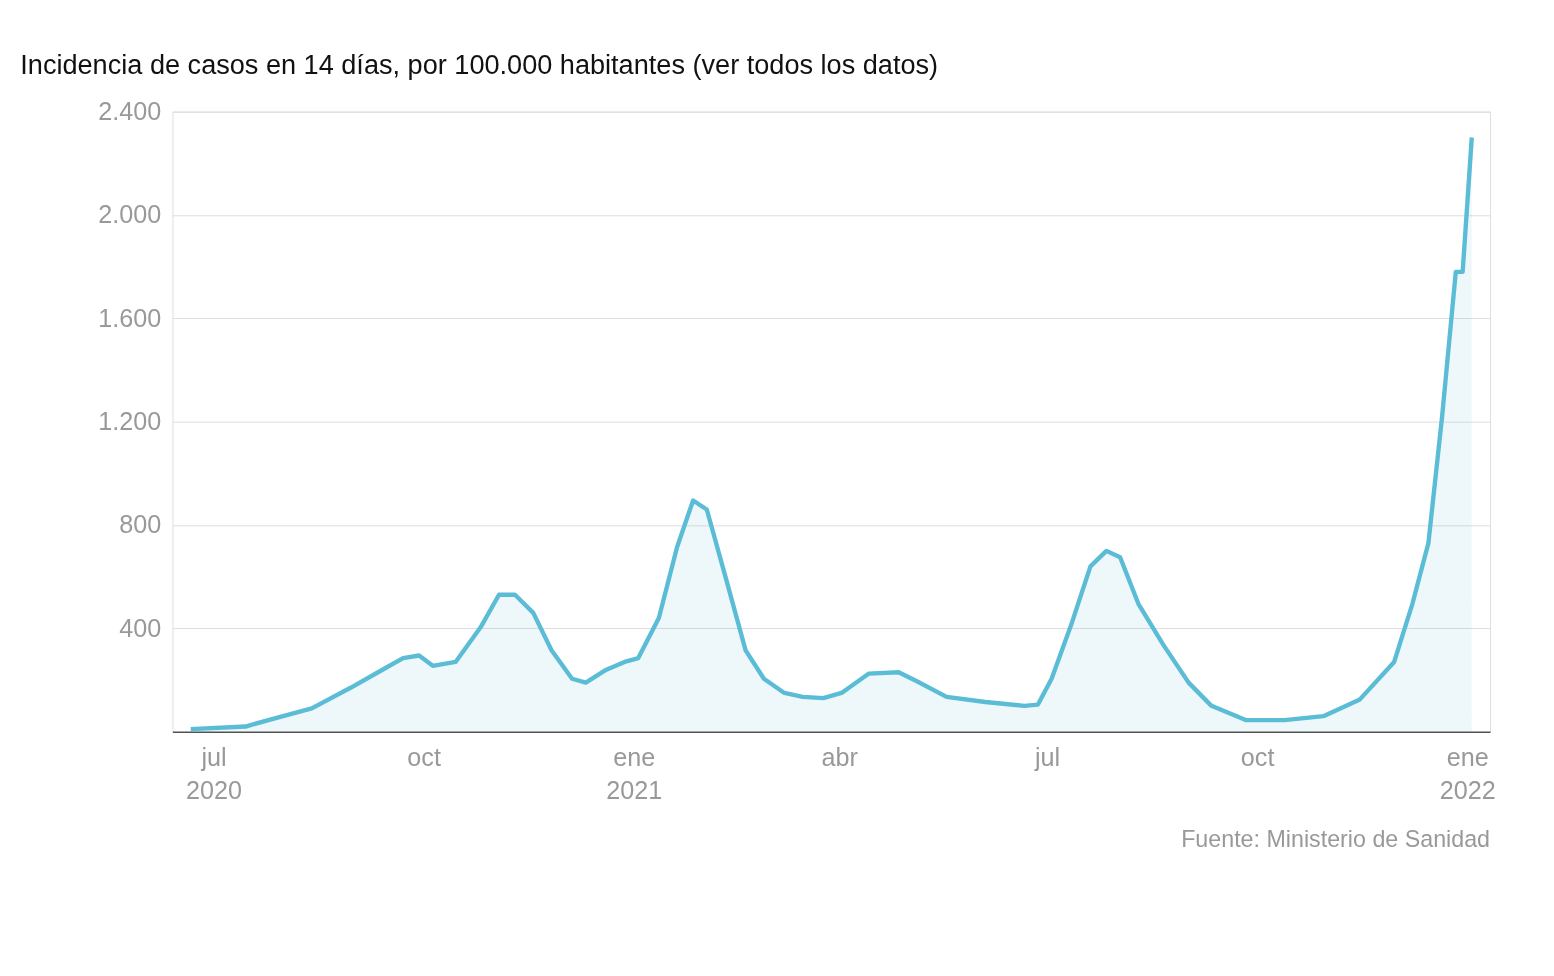  Describe the element at coordinates (130, 110) in the screenshot. I see `y-tick-label: 2.400` at that location.